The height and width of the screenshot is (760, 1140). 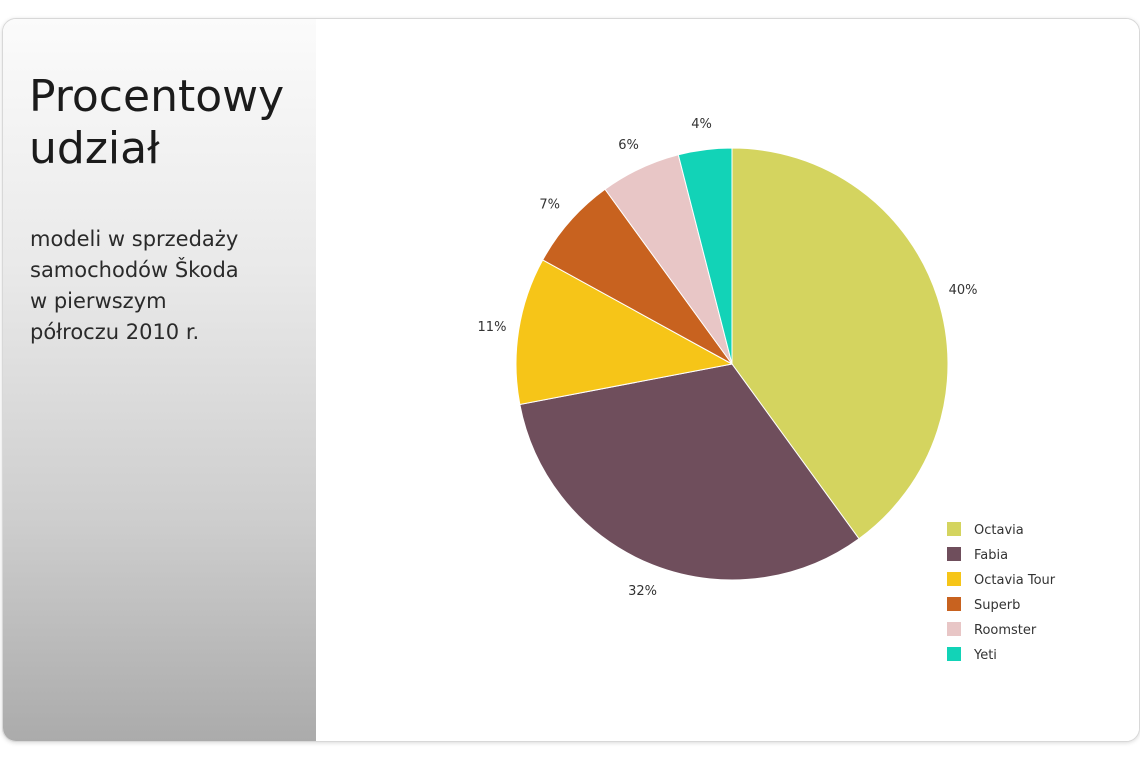 What do you see at coordinates (701, 124) in the screenshot?
I see `slice-value-label-yeti: 4%` at bounding box center [701, 124].